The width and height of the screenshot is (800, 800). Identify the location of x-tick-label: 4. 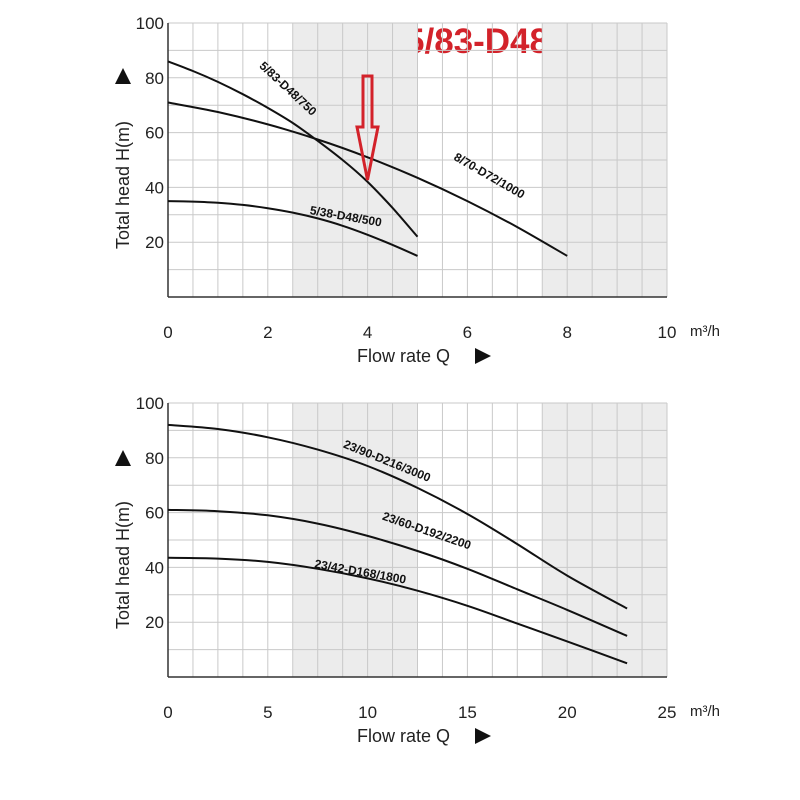
(367, 332).